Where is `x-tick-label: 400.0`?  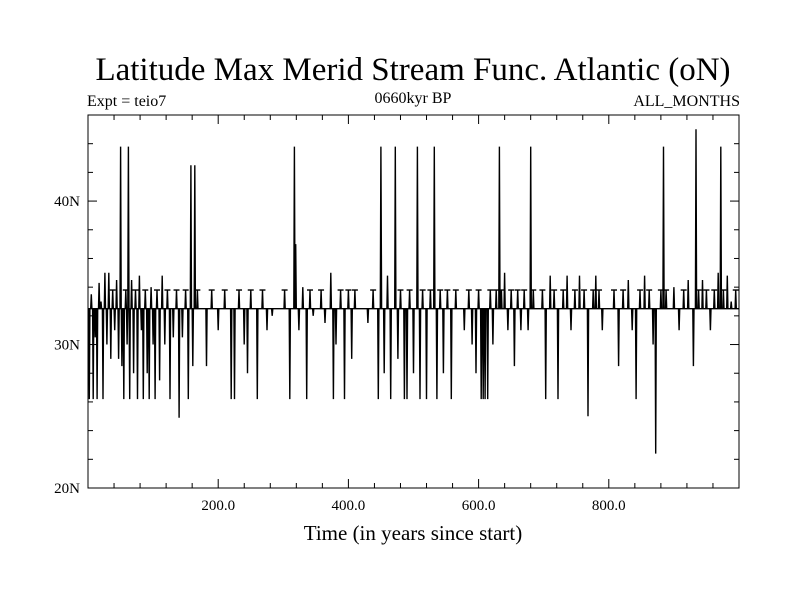
x-tick-label: 400.0 is located at coordinates (349, 506).